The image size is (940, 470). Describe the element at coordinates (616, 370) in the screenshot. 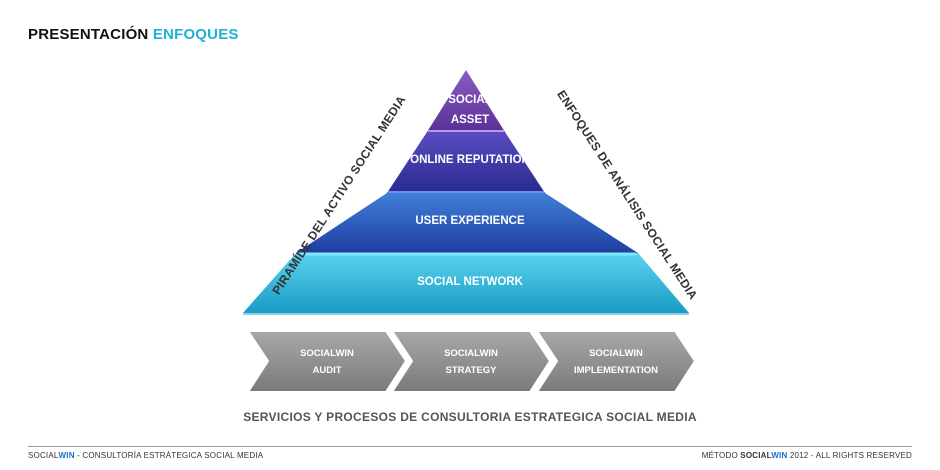

I see `implementation-line2: IMPLEMENTATION` at that location.